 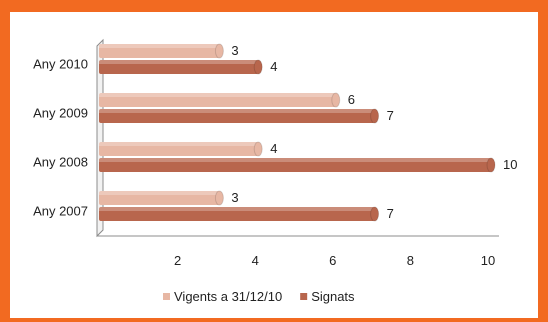 What do you see at coordinates (237, 209) in the screenshot?
I see `bar-signats-3-highlight` at bounding box center [237, 209].